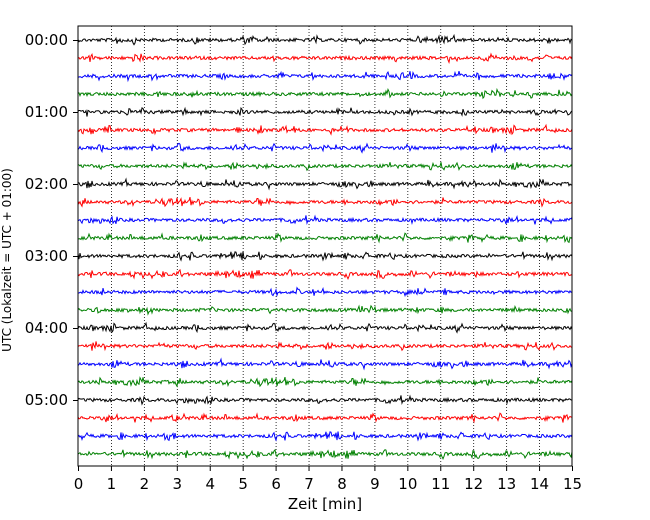 This screenshot has width=650, height=520. I want to click on y-tick-label: 04:00, so click(46, 328).